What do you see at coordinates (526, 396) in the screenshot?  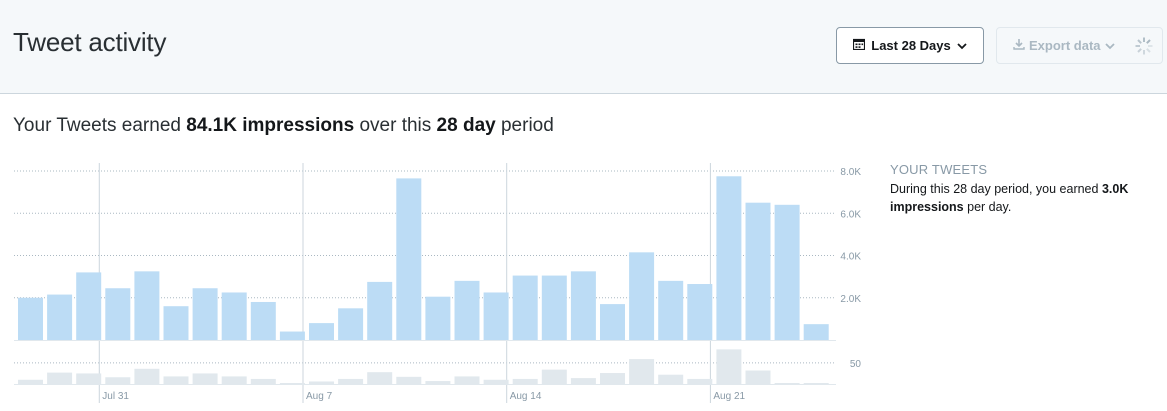 I see `x-tick-label: Aug 14` at bounding box center [526, 396].